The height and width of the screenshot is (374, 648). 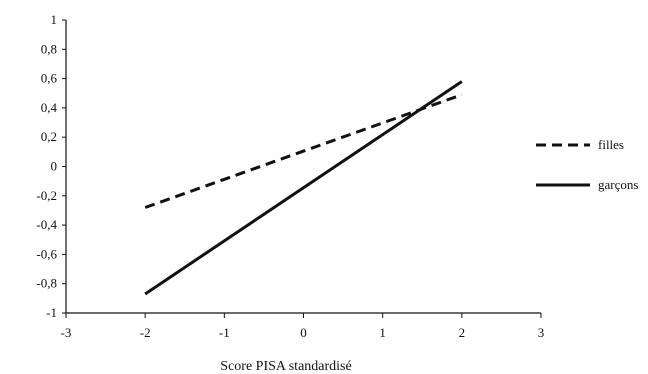 What do you see at coordinates (54, 166) in the screenshot?
I see `y-tick-label: 0` at bounding box center [54, 166].